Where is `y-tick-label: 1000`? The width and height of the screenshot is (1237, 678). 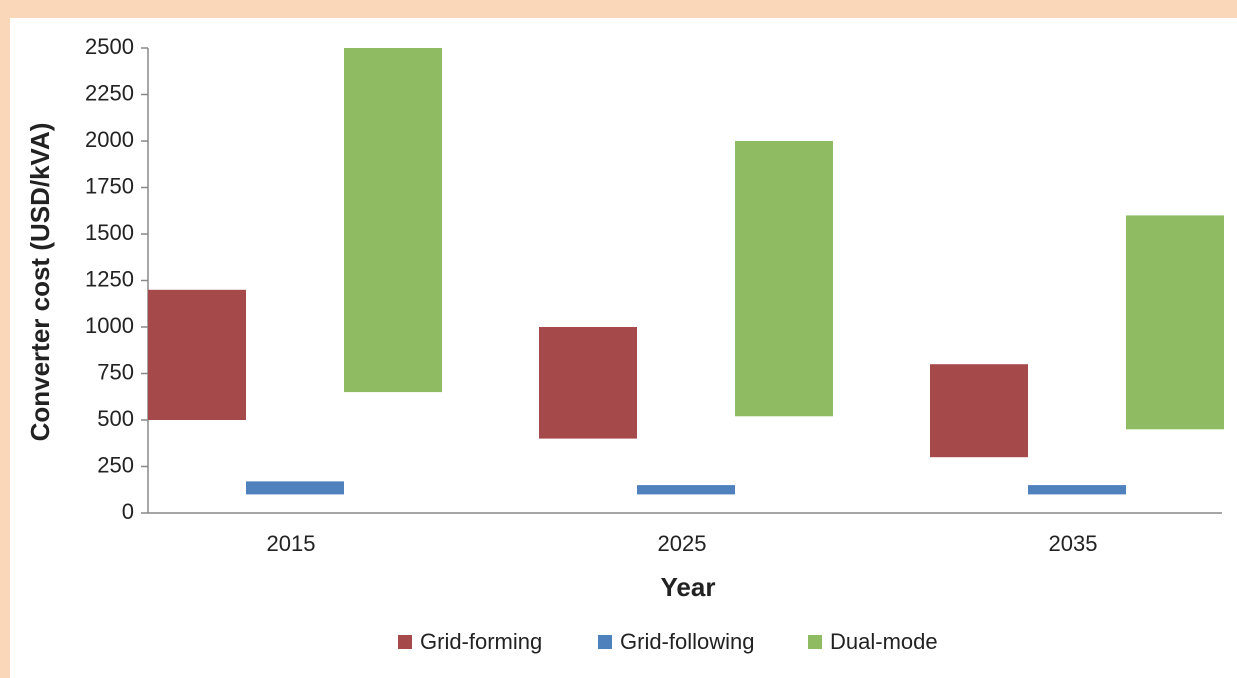
y-tick-label: 1000 is located at coordinates (109, 325).